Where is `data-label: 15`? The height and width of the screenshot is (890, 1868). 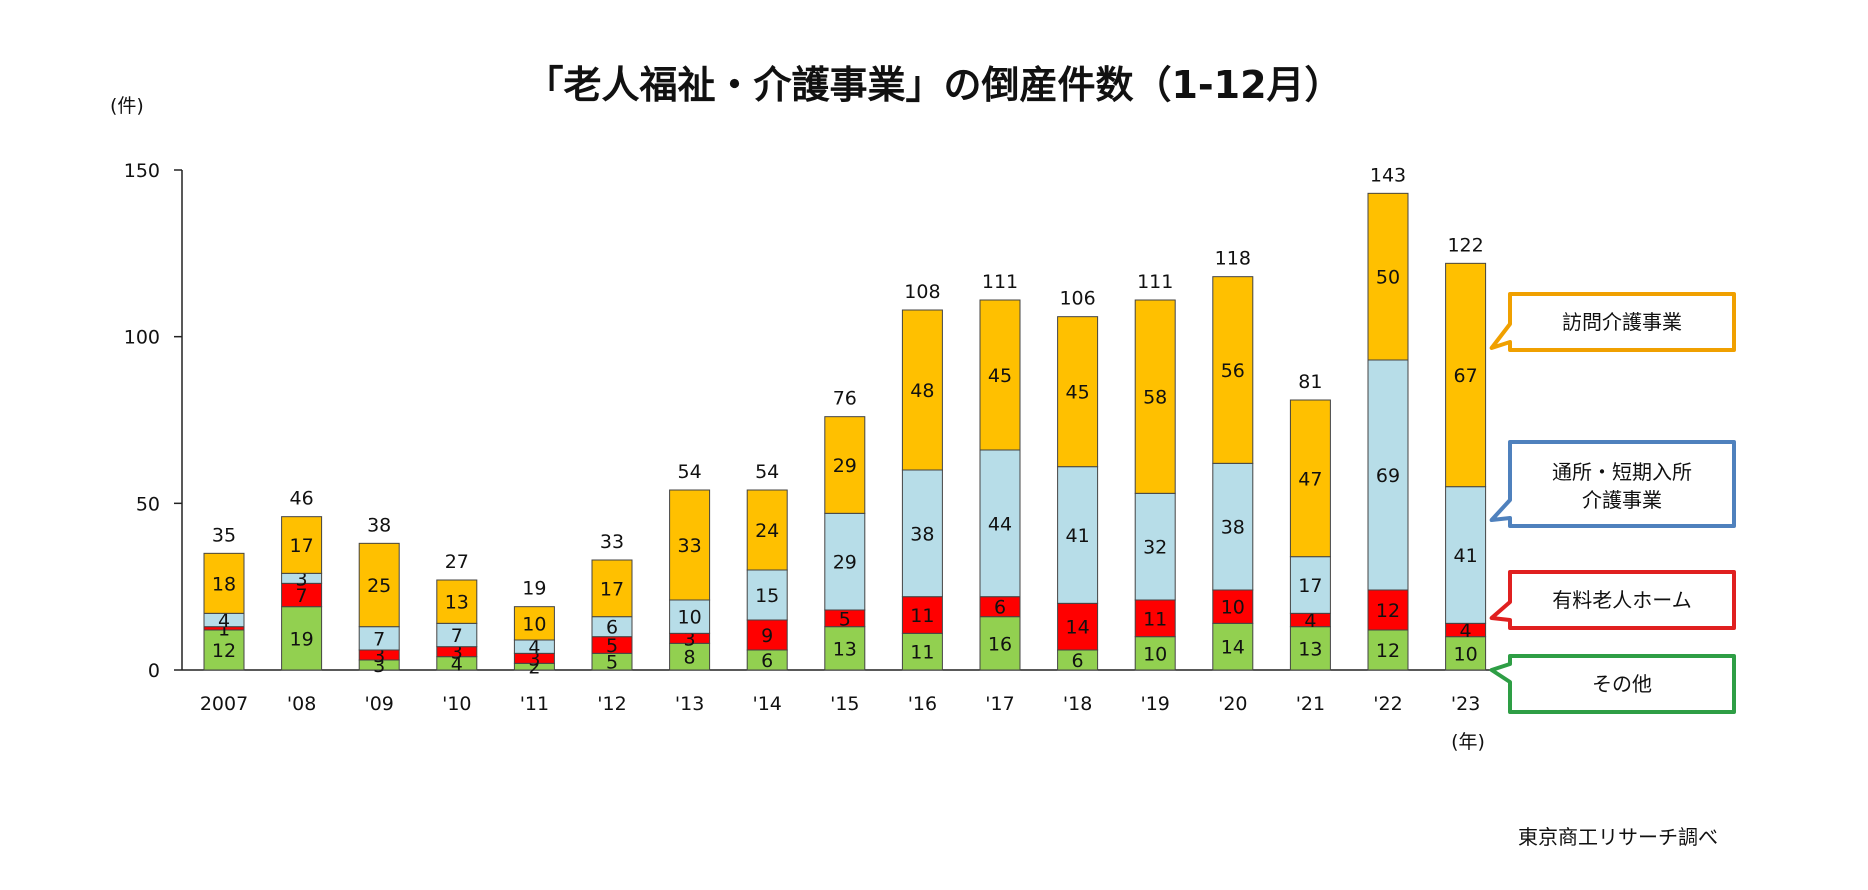 data-label: 15 is located at coordinates (767, 596).